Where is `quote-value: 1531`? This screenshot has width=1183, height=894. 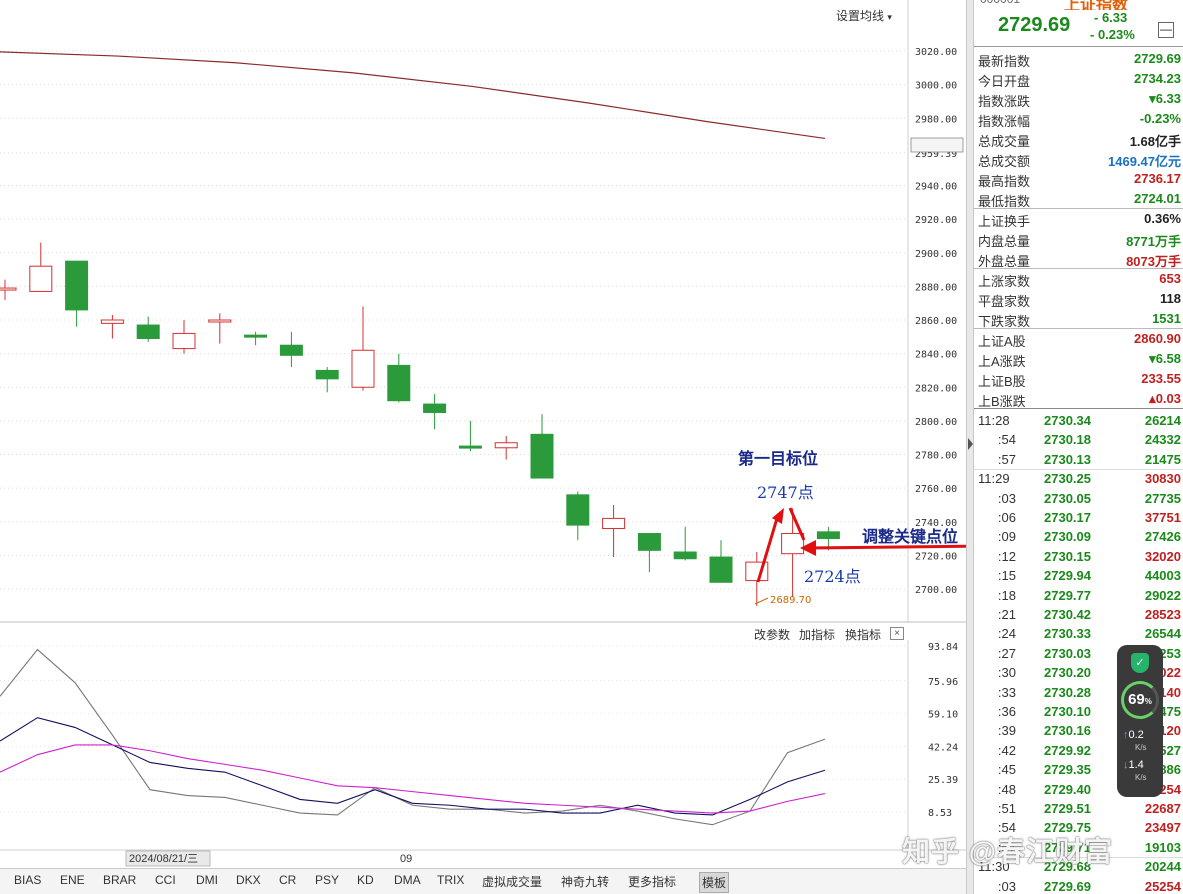
quote-value: 1531 is located at coordinates (1166, 318).